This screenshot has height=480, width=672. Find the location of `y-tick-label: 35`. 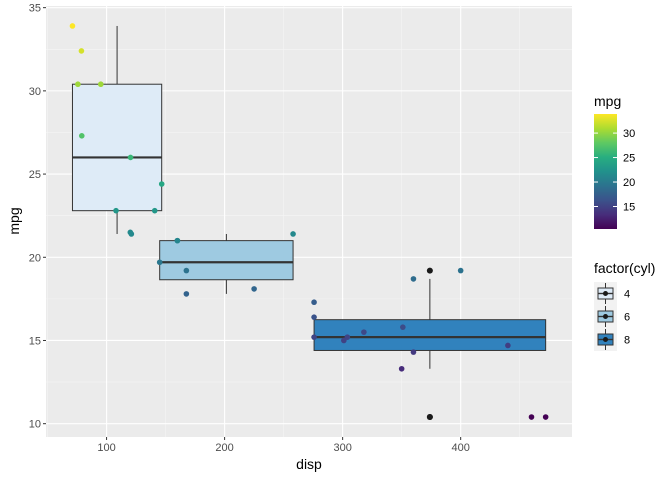

y-tick-label: 35 is located at coordinates (35, 9).